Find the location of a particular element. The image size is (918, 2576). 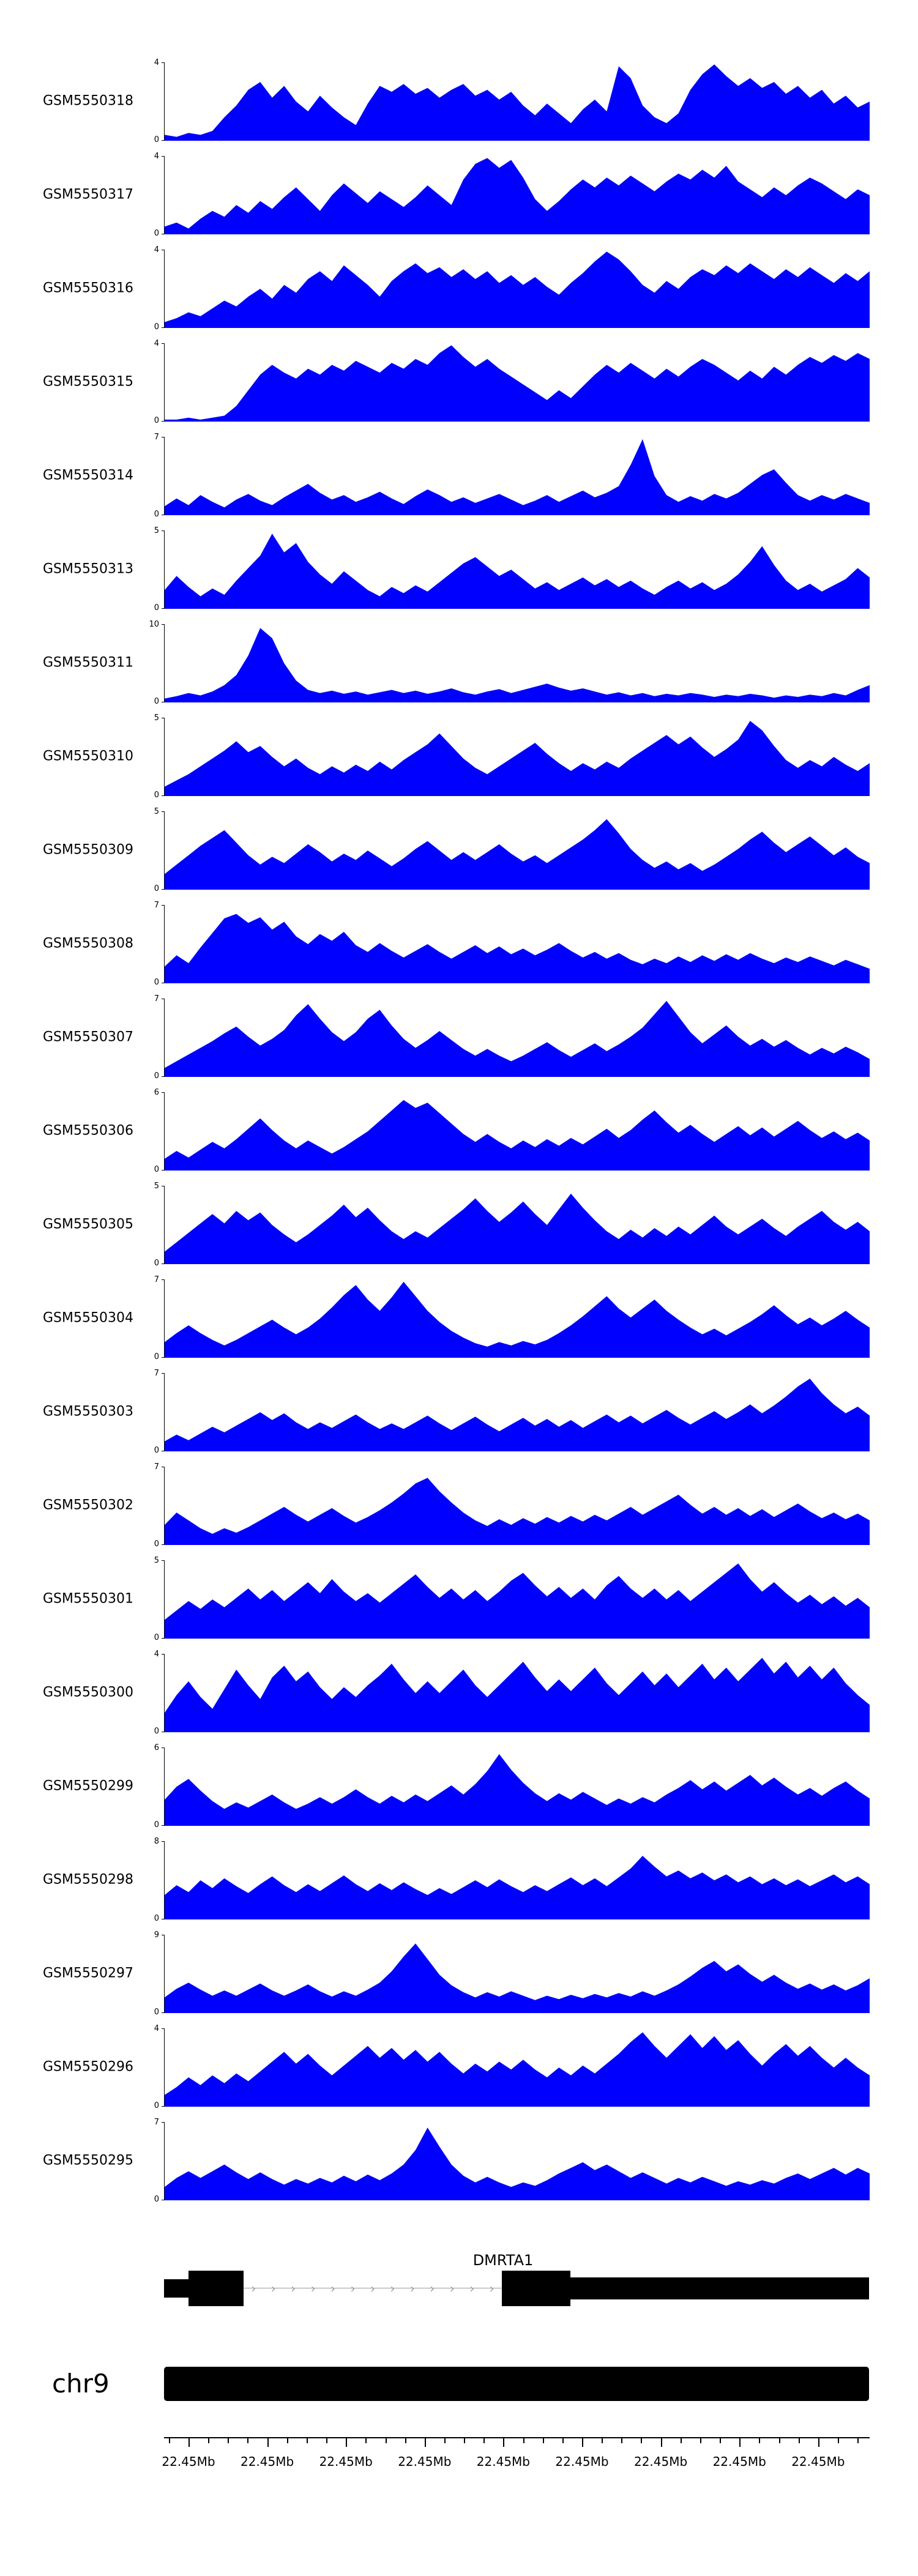

track-row: GSM5550302 7 0 is located at coordinates (459, 1505).